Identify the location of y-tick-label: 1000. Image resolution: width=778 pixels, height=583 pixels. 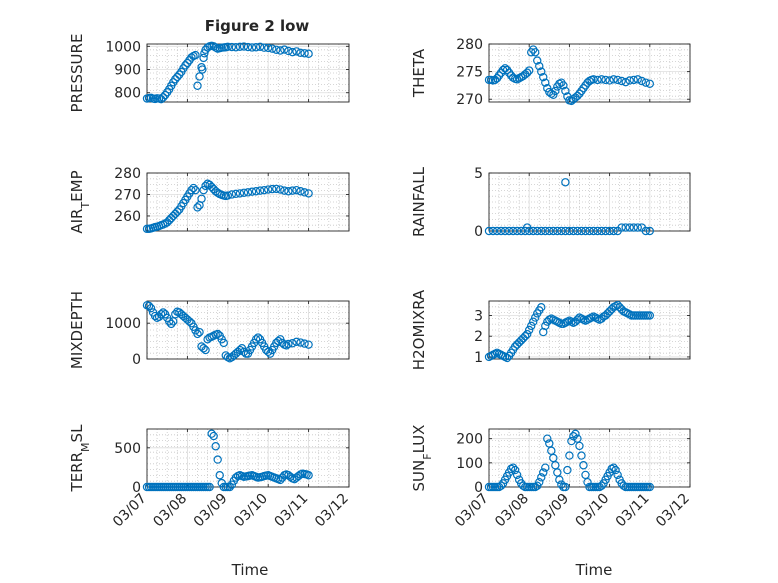
(123, 47).